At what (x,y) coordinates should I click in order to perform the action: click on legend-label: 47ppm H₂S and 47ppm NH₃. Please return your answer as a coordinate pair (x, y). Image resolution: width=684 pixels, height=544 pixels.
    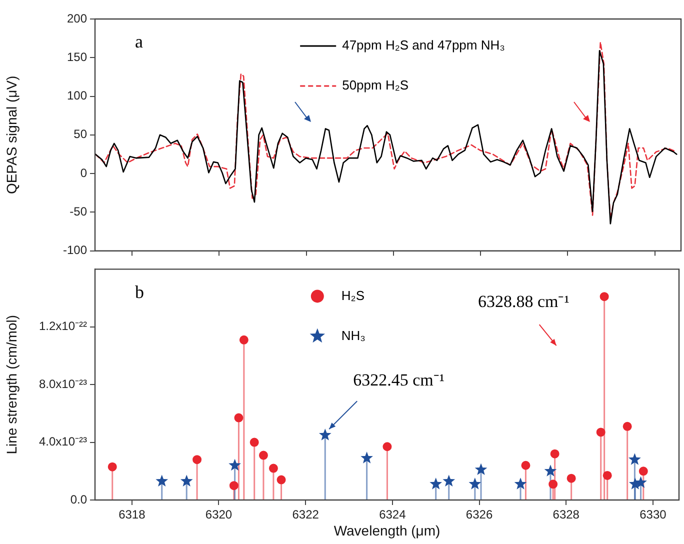
    Looking at the image, I should click on (423, 45).